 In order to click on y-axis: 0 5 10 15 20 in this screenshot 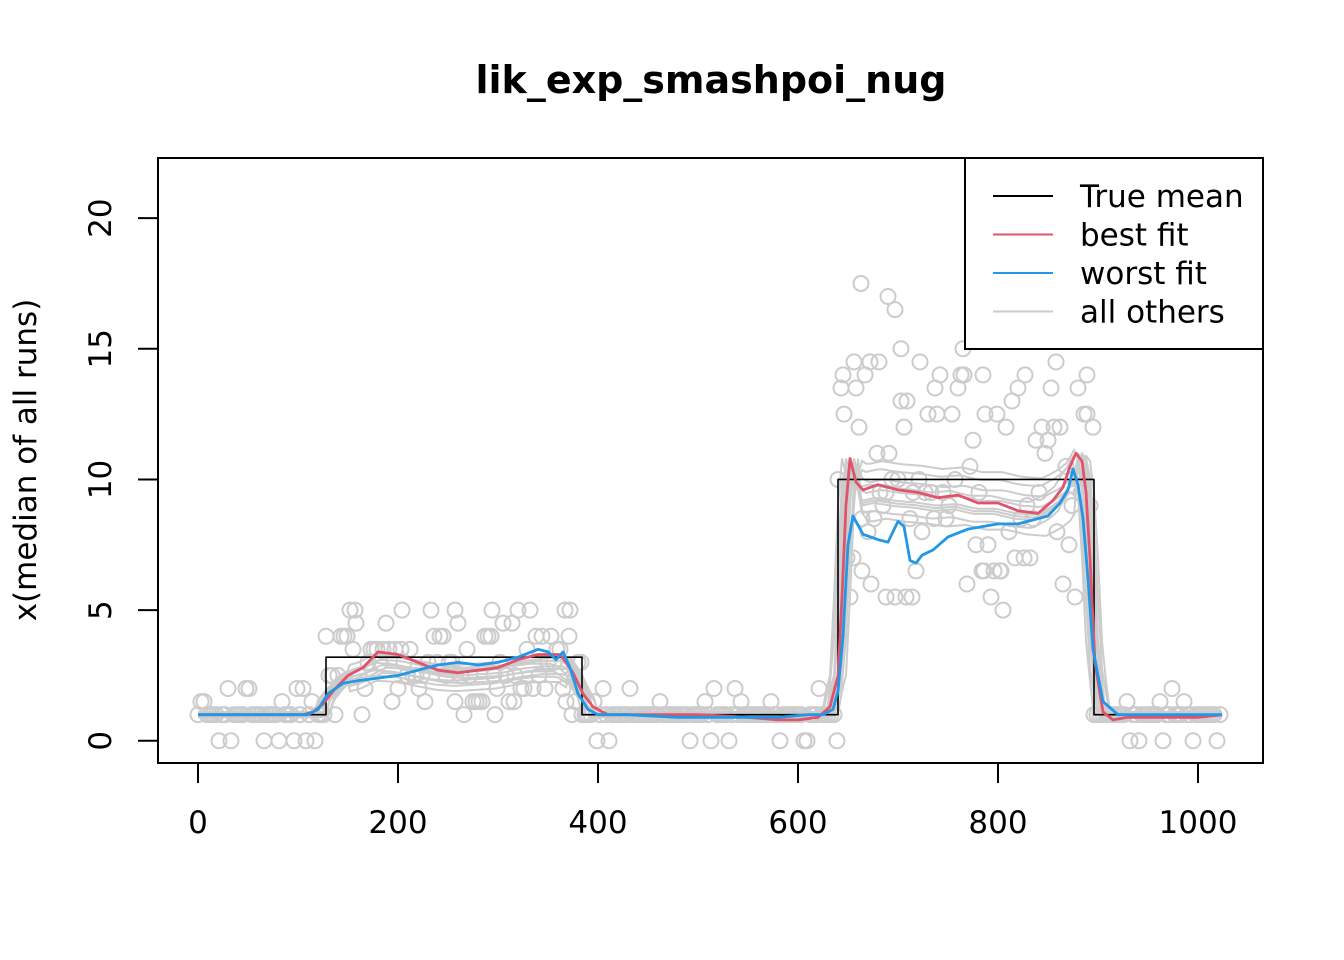, I will do `click(121, 474)`.